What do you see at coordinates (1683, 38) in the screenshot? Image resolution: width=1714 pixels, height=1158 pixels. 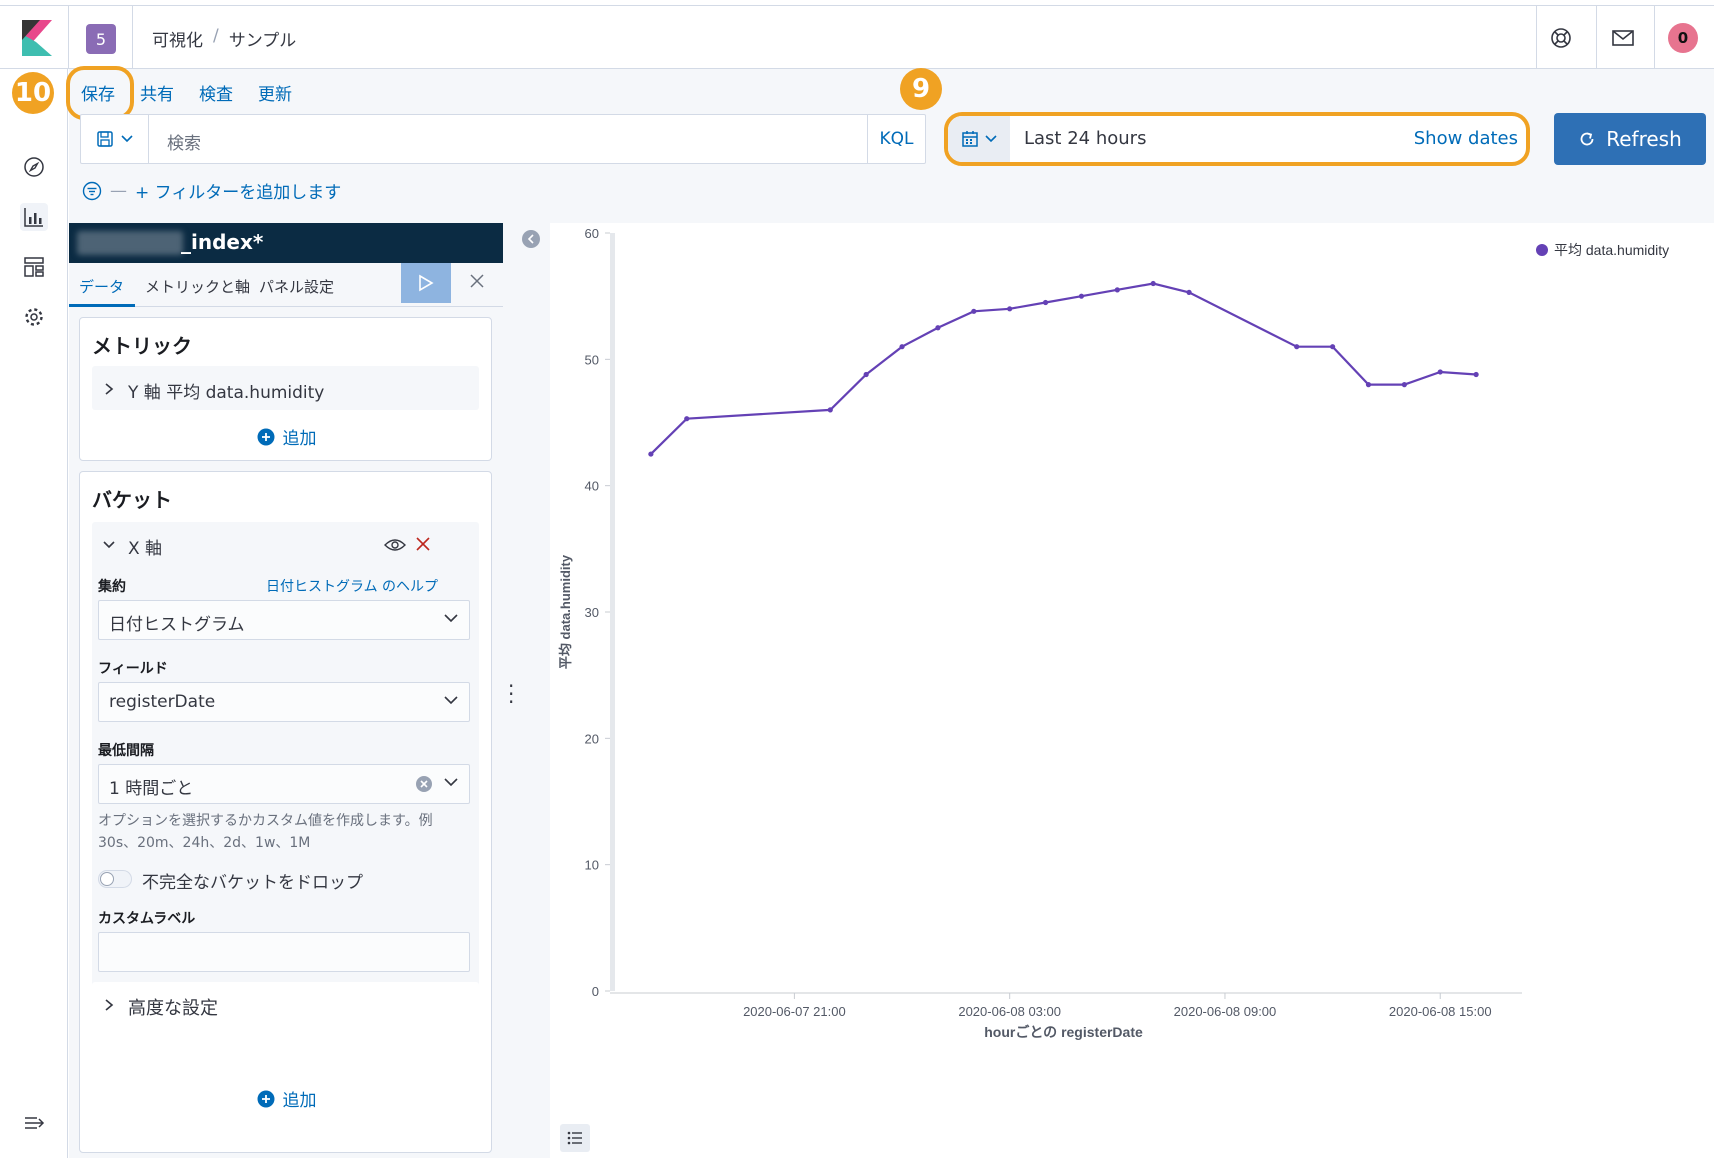 I see `user-avatar: 0` at bounding box center [1683, 38].